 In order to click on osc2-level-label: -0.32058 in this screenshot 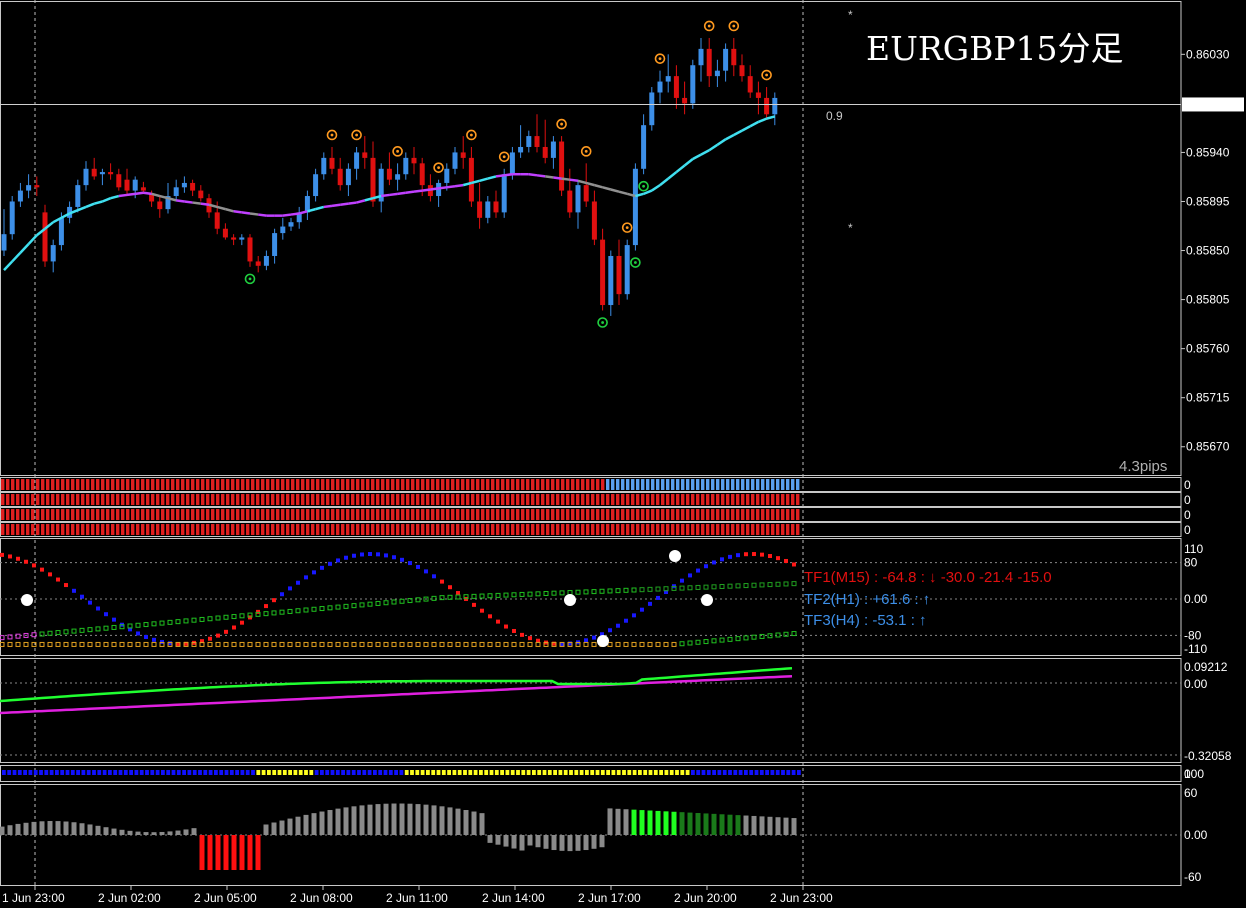, I will do `click(1208, 756)`.